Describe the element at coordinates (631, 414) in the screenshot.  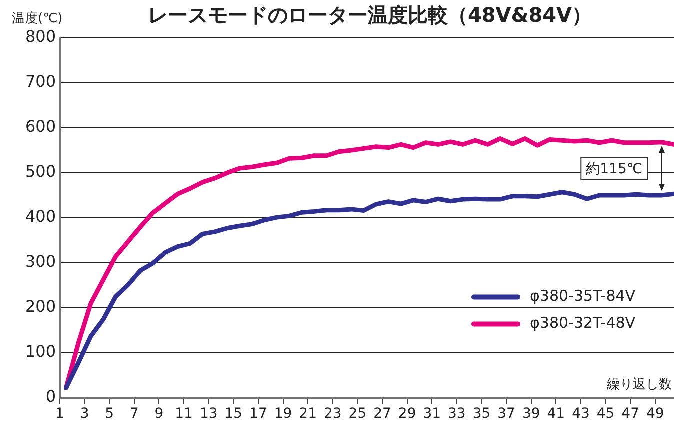
I see `x-tick-label: 47` at that location.